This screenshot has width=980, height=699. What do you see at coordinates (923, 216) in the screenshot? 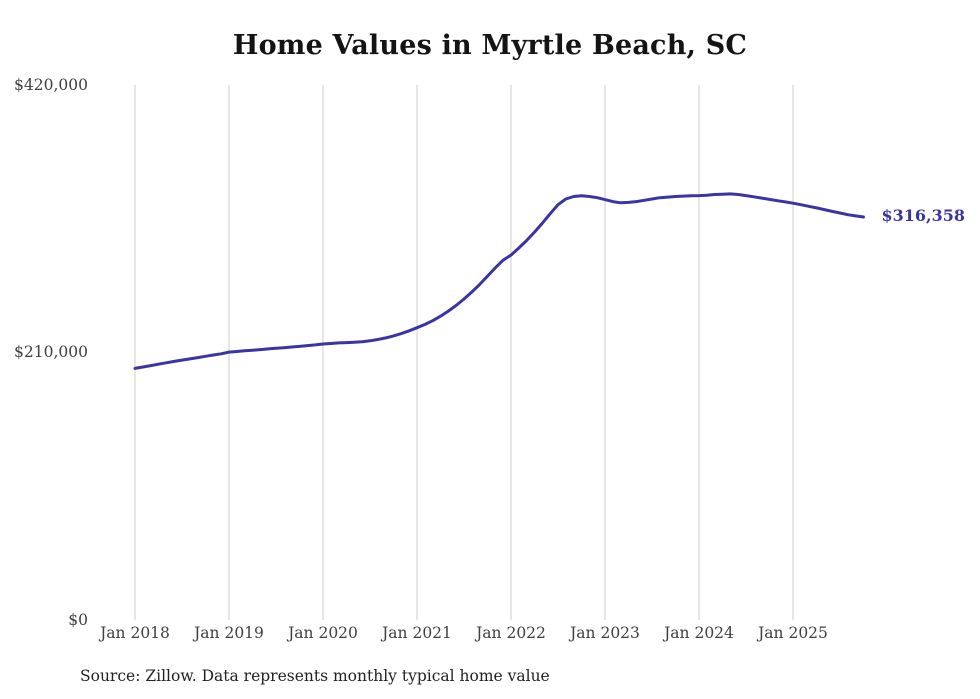
I see `latest-value-label: $316,358` at bounding box center [923, 216].